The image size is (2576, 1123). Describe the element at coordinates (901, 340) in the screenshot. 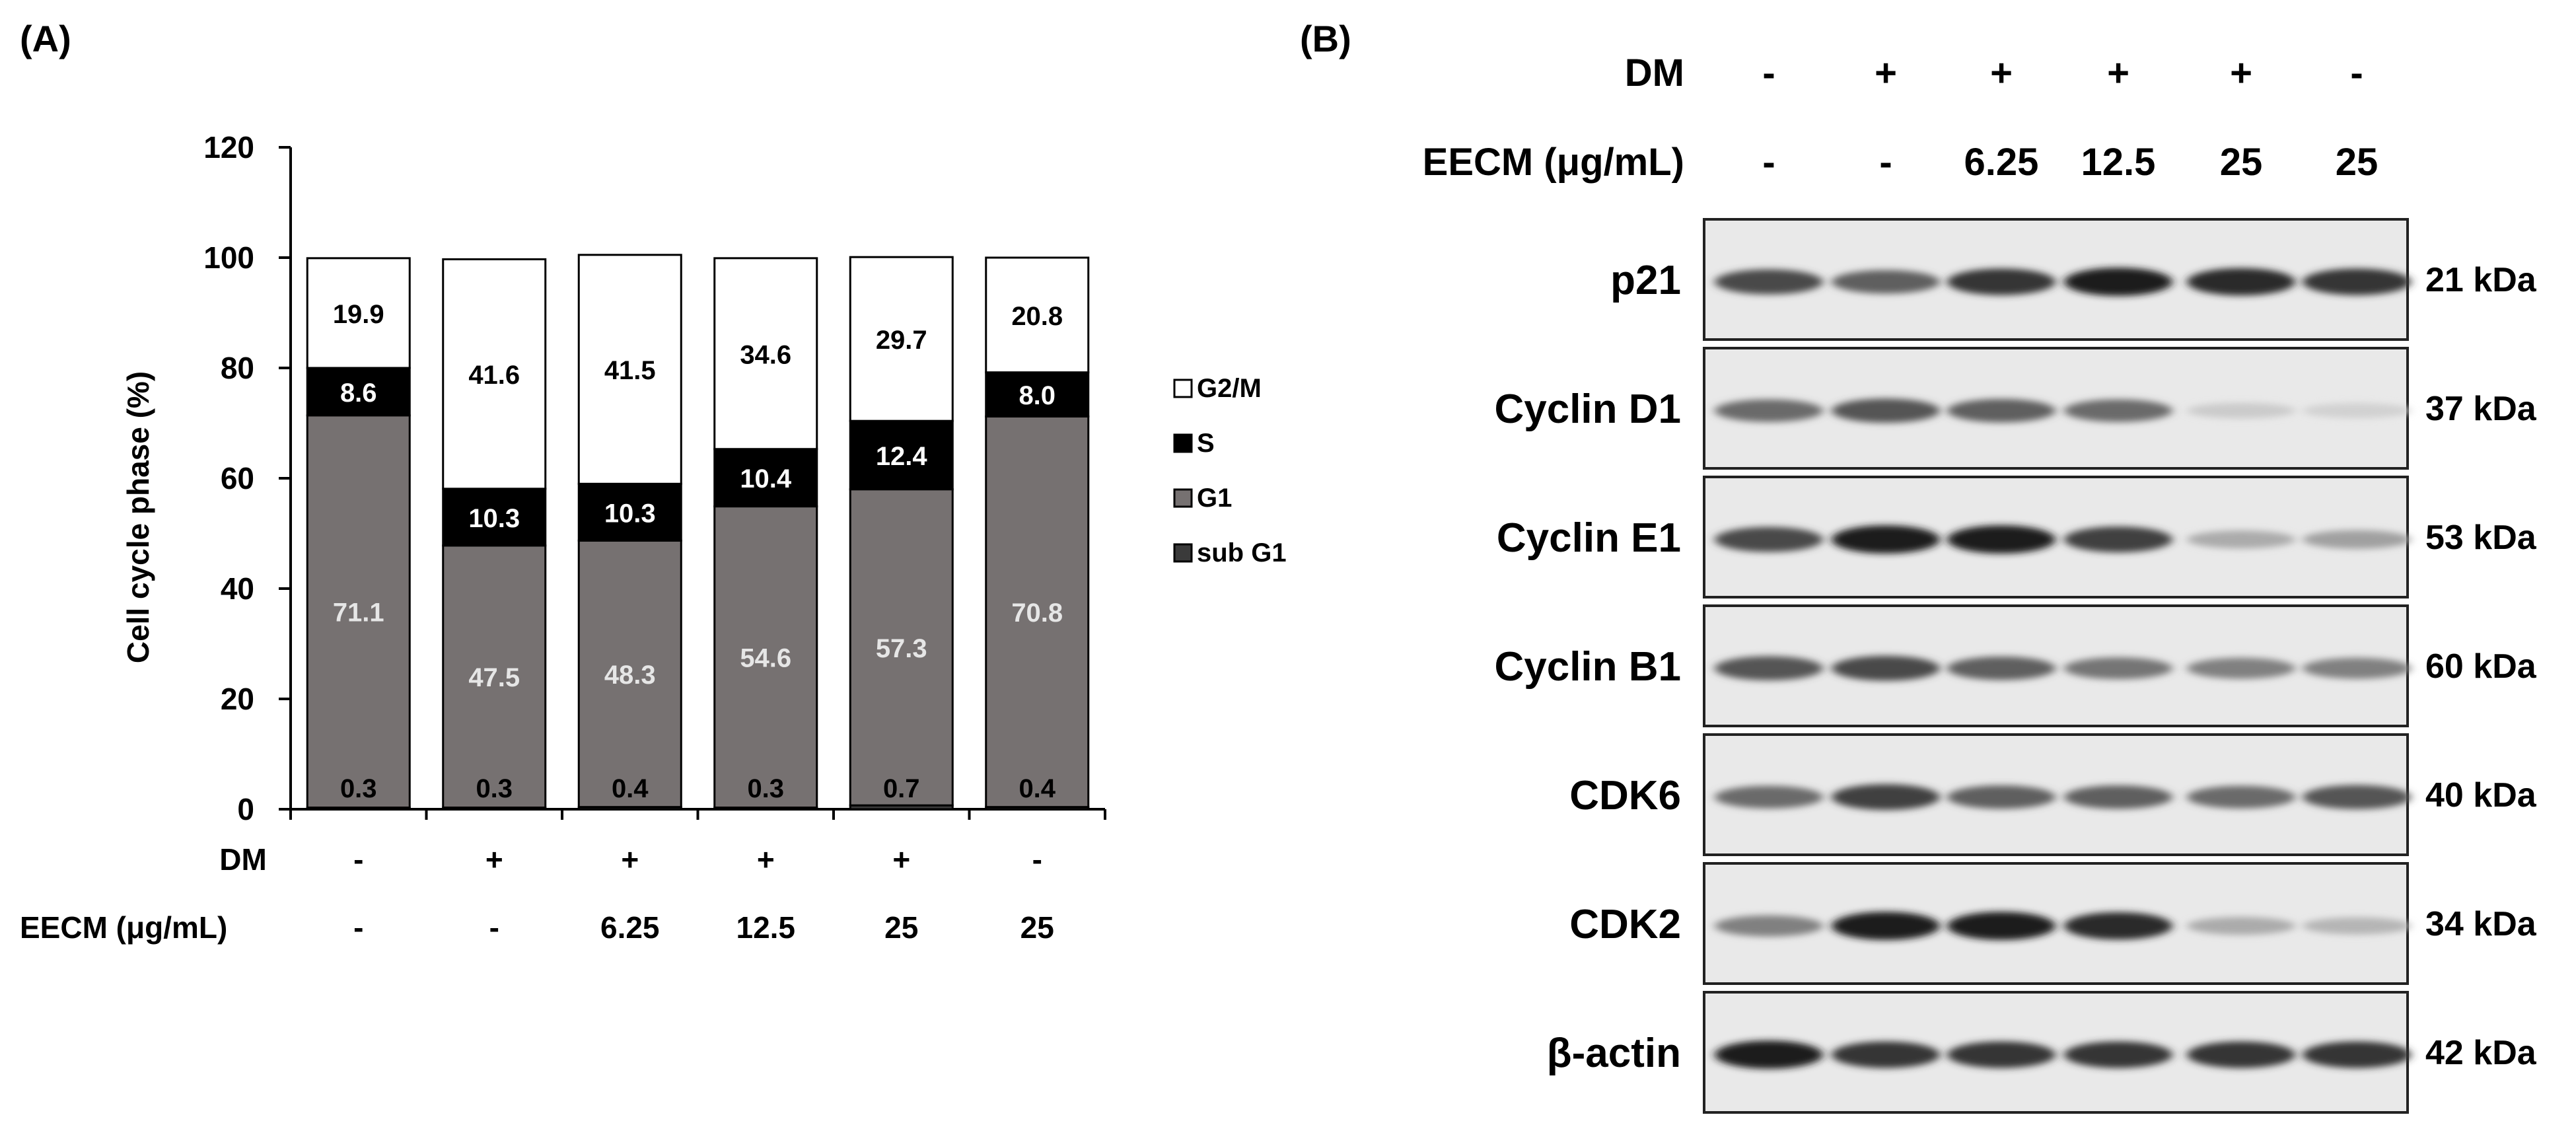

I see `bar-value-label: 29.7` at that location.